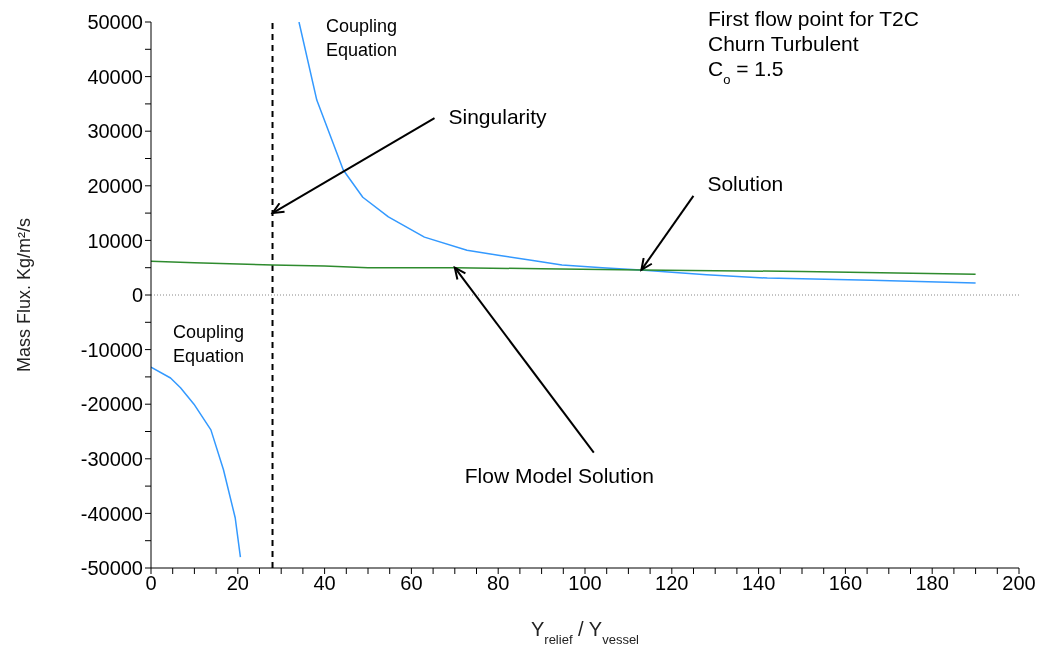  I want to click on annotation: Churn Turbulent, so click(783, 43).